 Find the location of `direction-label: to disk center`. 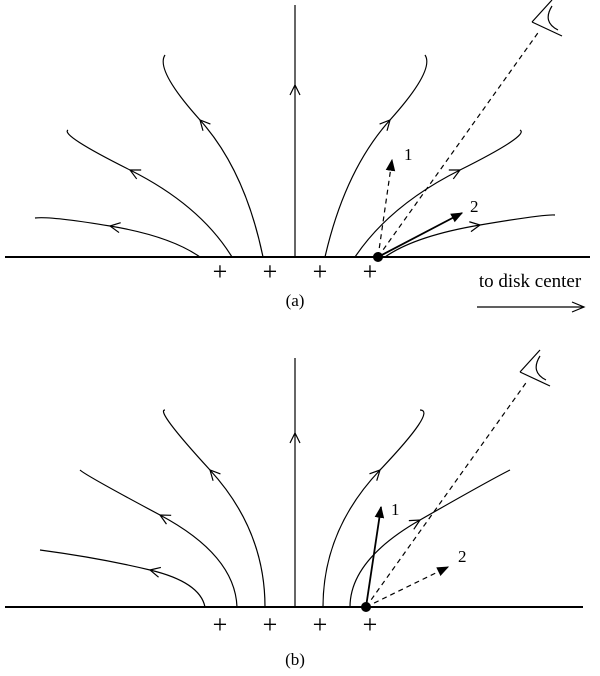

direction-label: to disk center is located at coordinates (530, 281).